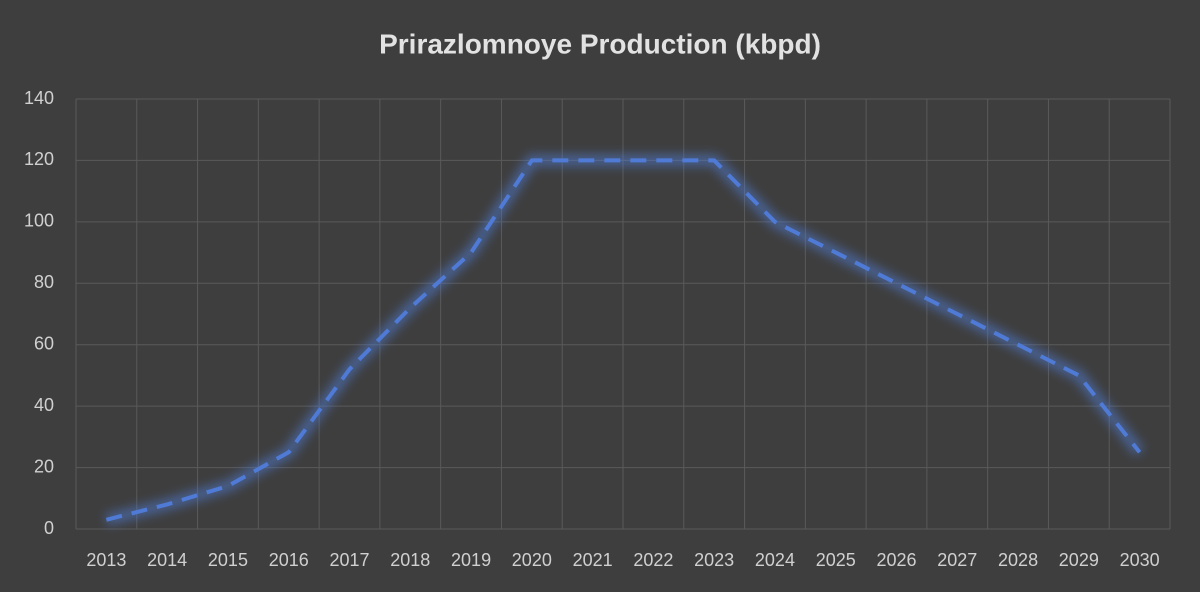  Describe the element at coordinates (1079, 560) in the screenshot. I see `x-tick-label: 2029` at that location.